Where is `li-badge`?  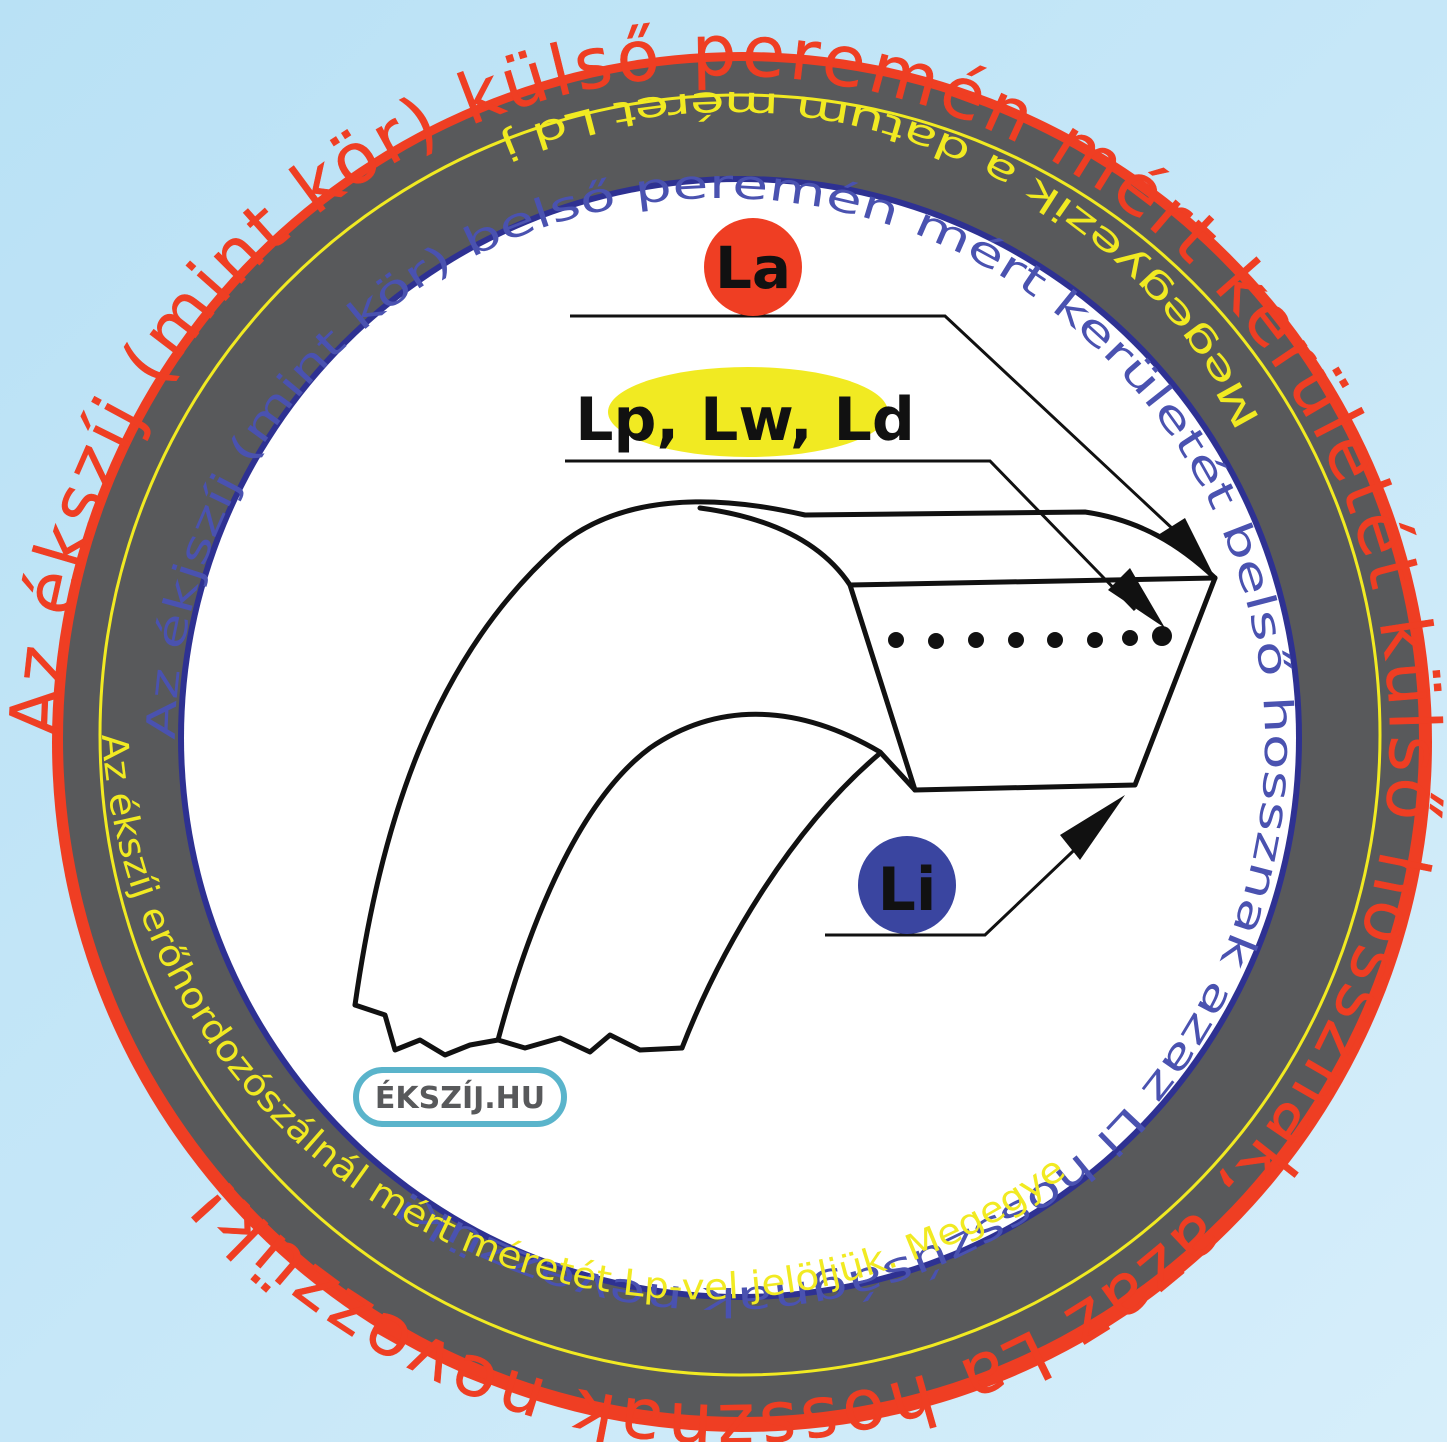
li-badge is located at coordinates (907, 885).